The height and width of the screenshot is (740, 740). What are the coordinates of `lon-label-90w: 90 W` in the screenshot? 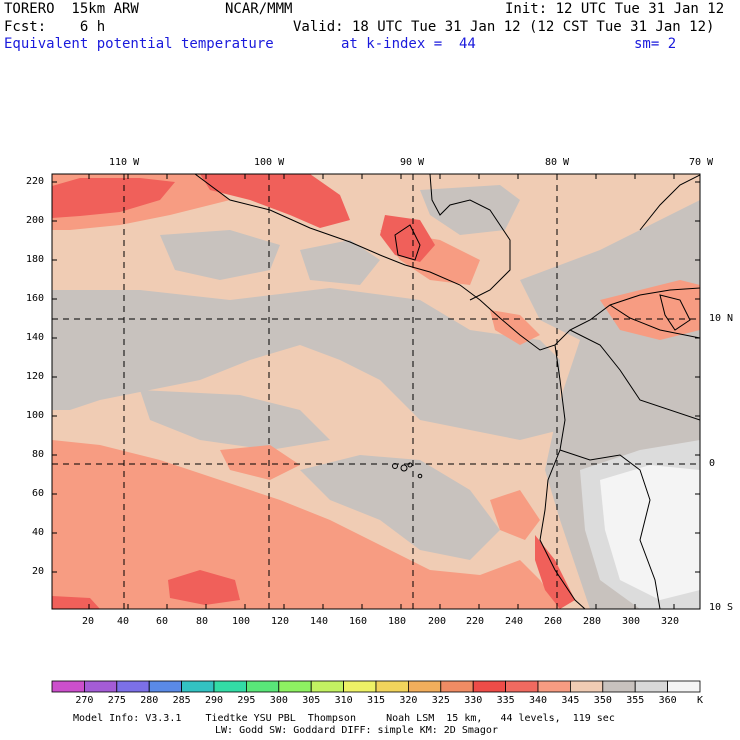 It's located at (412, 162).